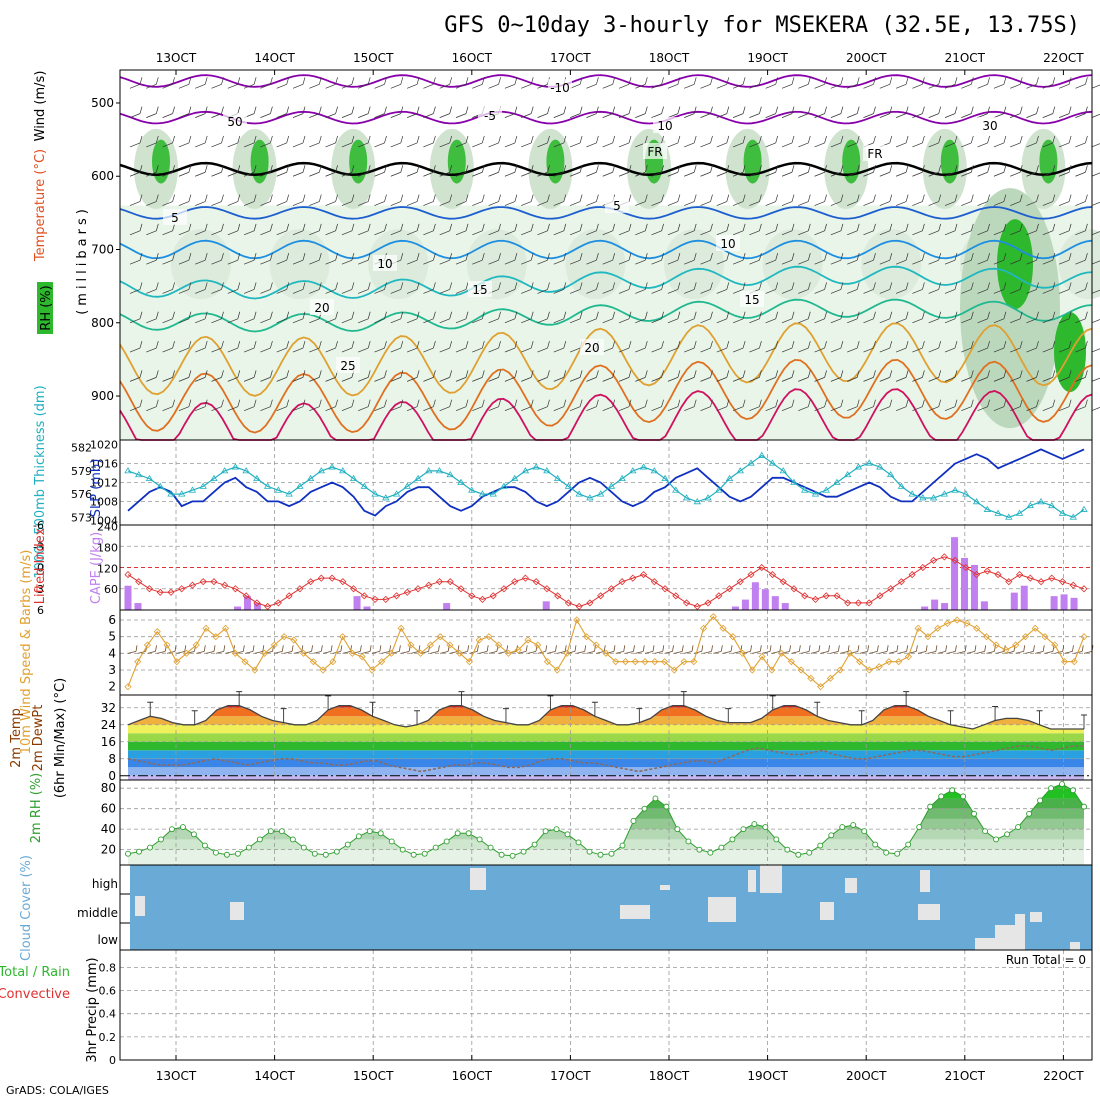  What do you see at coordinates (108, 1037) in the screenshot?
I see `precip-tick-label: 0.2` at bounding box center [108, 1037].